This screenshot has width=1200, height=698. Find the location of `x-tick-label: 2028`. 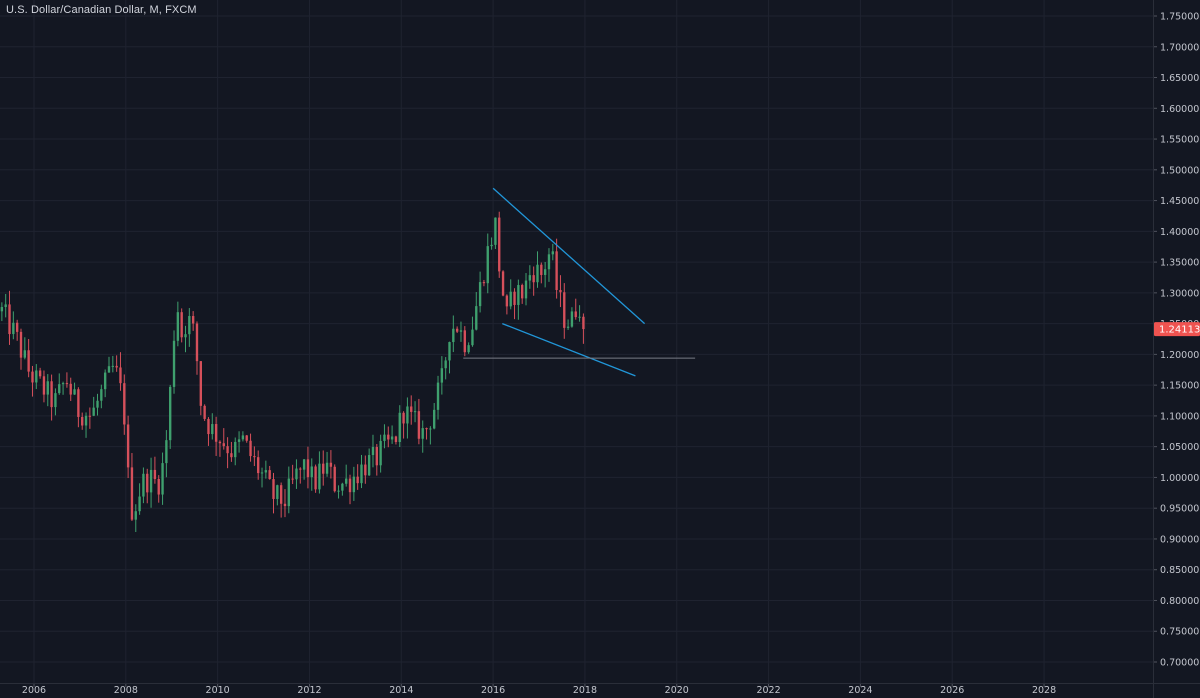

x-tick-label: 2028 is located at coordinates (1044, 690).